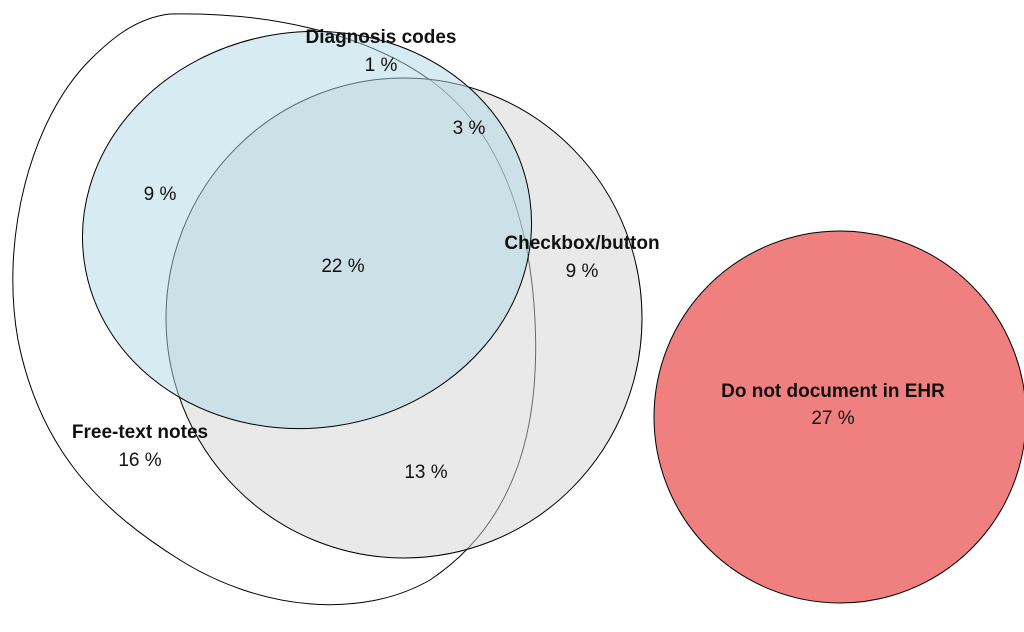 Image resolution: width=1024 pixels, height=632 pixels. What do you see at coordinates (381, 37) in the screenshot?
I see `label-diagnosis-codes: Diagnosis codes` at bounding box center [381, 37].